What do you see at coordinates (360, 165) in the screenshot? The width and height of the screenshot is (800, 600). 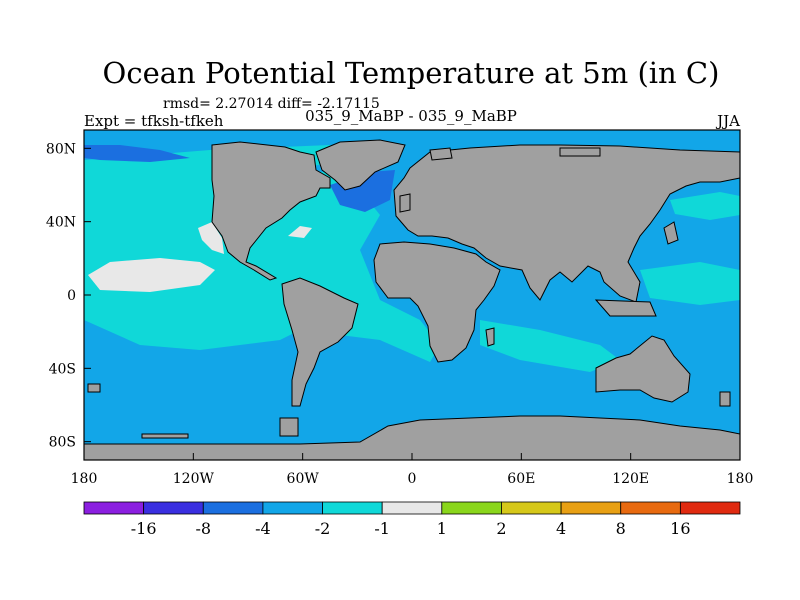 I see `land-greenland` at bounding box center [360, 165].